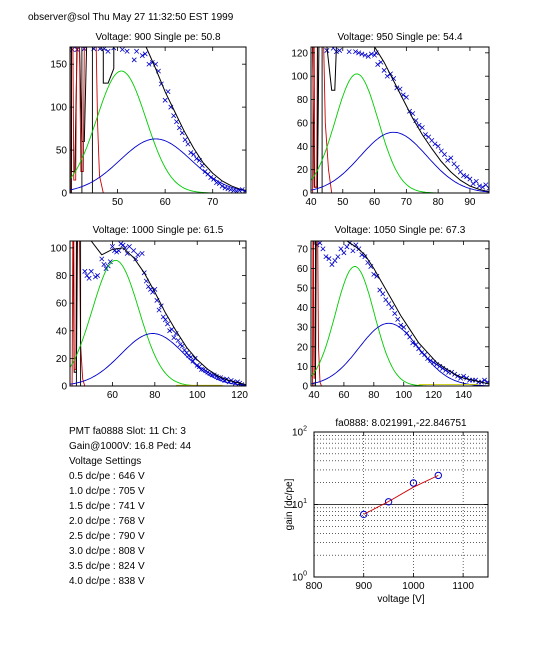 This screenshot has height=648, width=540. I want to click on plot-3: 60 80 100 120 0 20 40 60 80 100, so click(149, 320).